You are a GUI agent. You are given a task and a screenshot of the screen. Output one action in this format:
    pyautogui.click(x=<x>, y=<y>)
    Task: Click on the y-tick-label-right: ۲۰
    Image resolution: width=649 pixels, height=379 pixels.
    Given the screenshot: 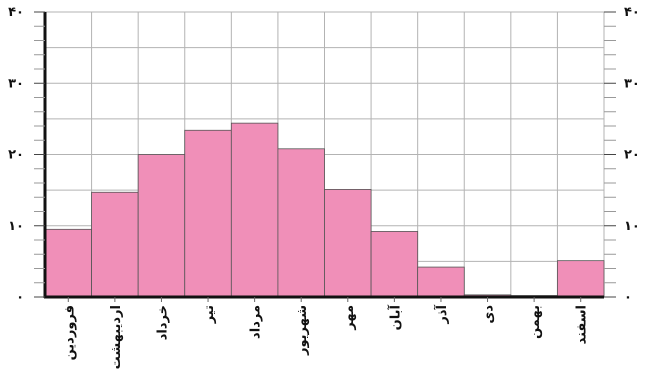 What is the action you would take?
    pyautogui.click(x=632, y=155)
    